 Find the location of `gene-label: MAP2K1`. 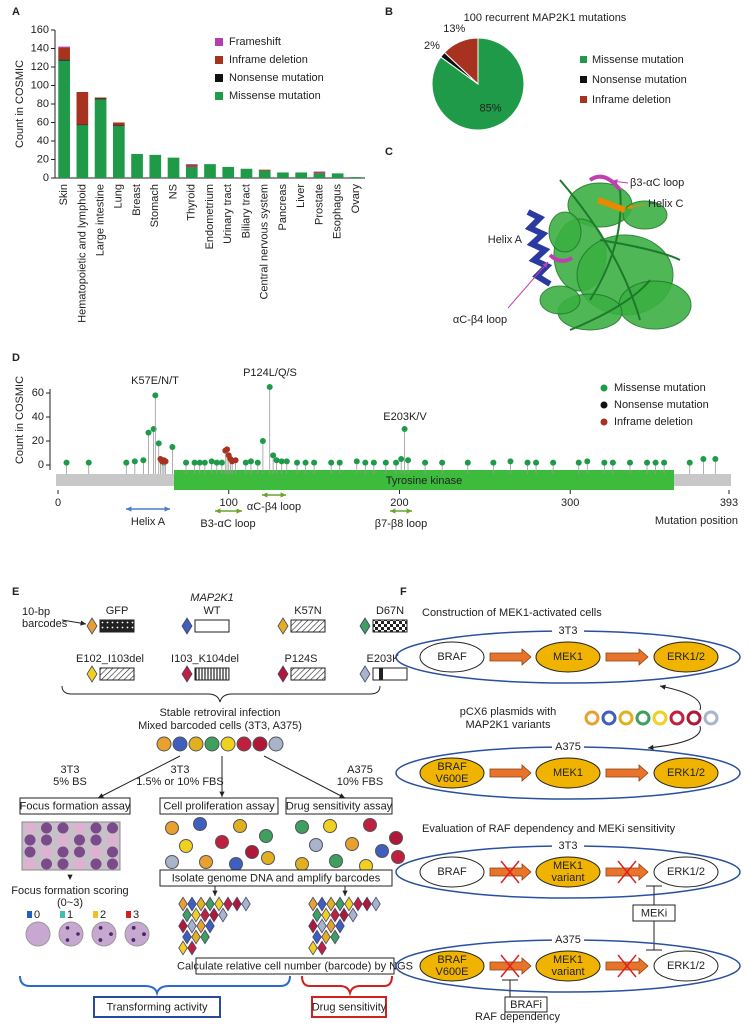

gene-label: MAP2K1 is located at coordinates (211, 598).